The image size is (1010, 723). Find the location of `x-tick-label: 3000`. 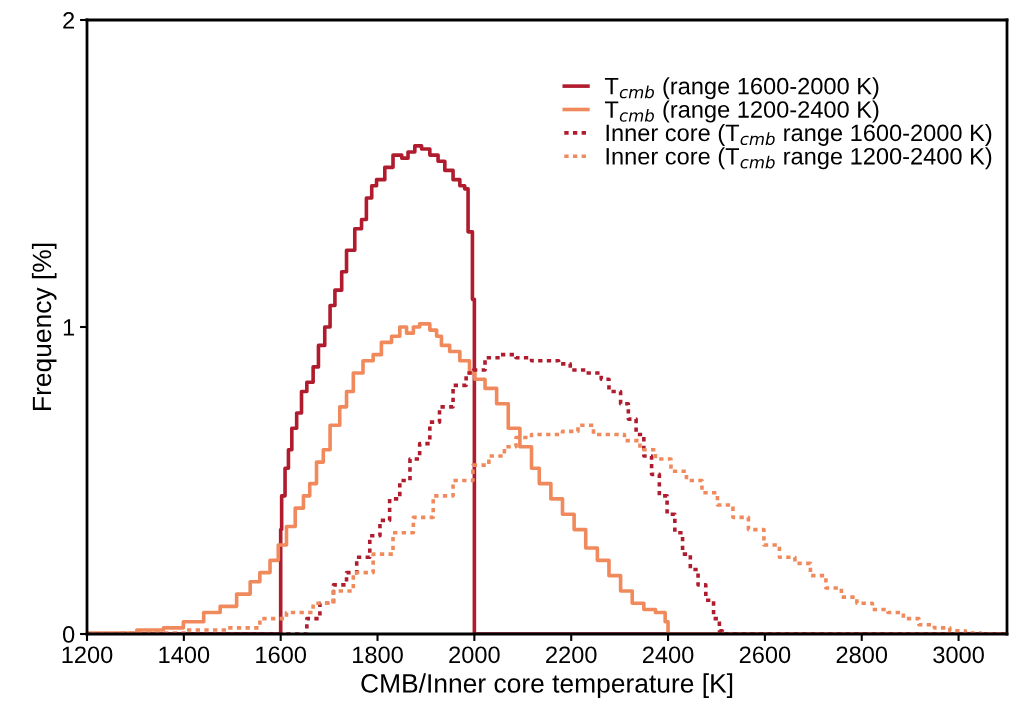

x-tick-label: 3000 is located at coordinates (958, 655).